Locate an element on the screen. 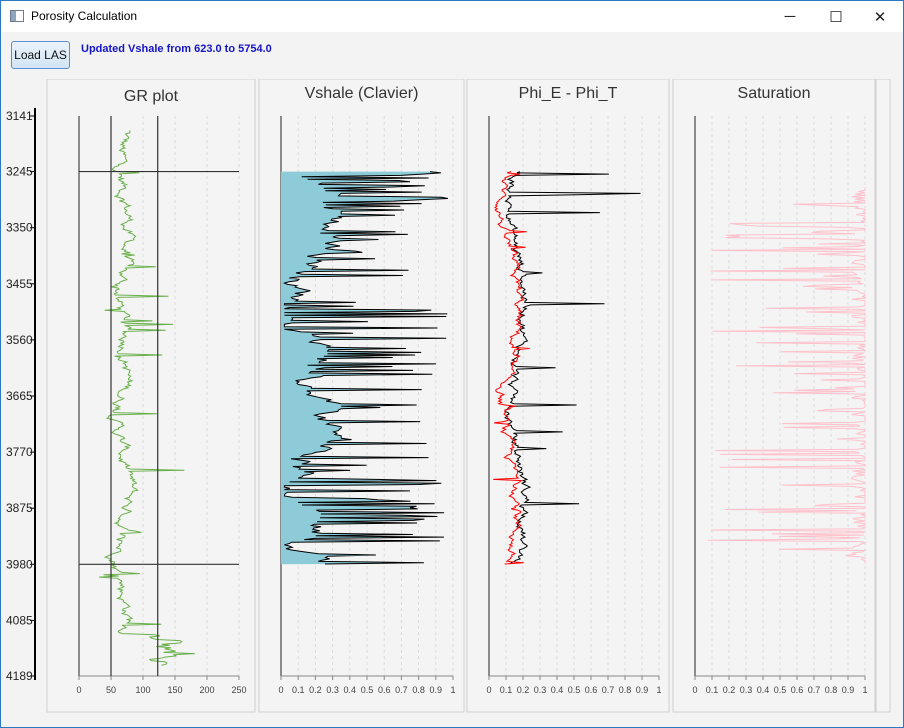 The width and height of the screenshot is (904, 728). panel-title: Vshale (Clavier) is located at coordinates (362, 93).